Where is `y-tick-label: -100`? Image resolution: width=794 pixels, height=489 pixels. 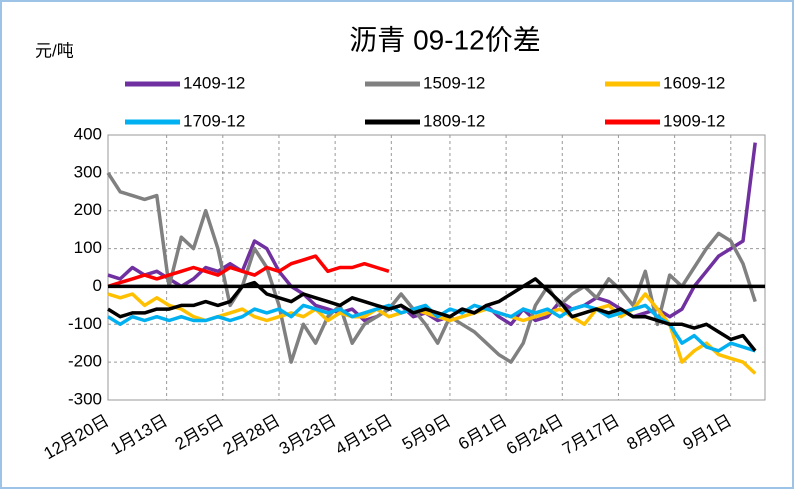 y-tick-label: -100 is located at coordinates (85, 323).